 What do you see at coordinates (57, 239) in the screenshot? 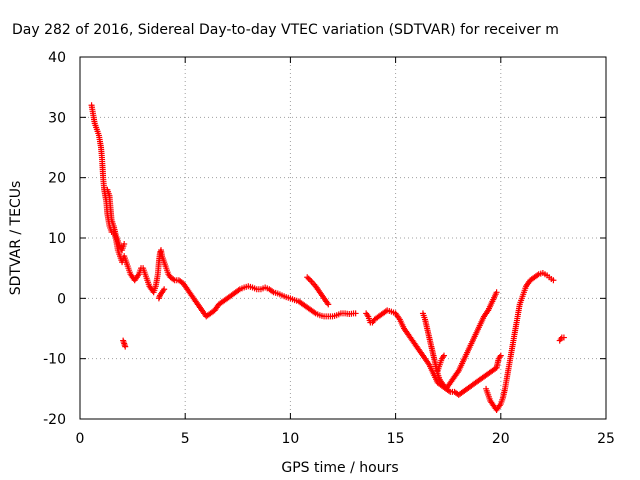
I see `y-tick-label: 10` at bounding box center [57, 239].